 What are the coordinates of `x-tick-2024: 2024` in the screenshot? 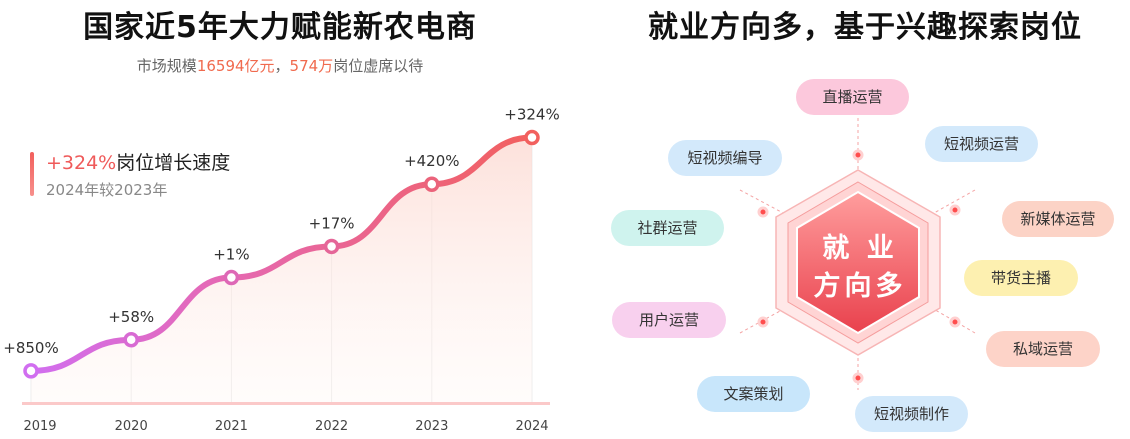 It's located at (531, 426).